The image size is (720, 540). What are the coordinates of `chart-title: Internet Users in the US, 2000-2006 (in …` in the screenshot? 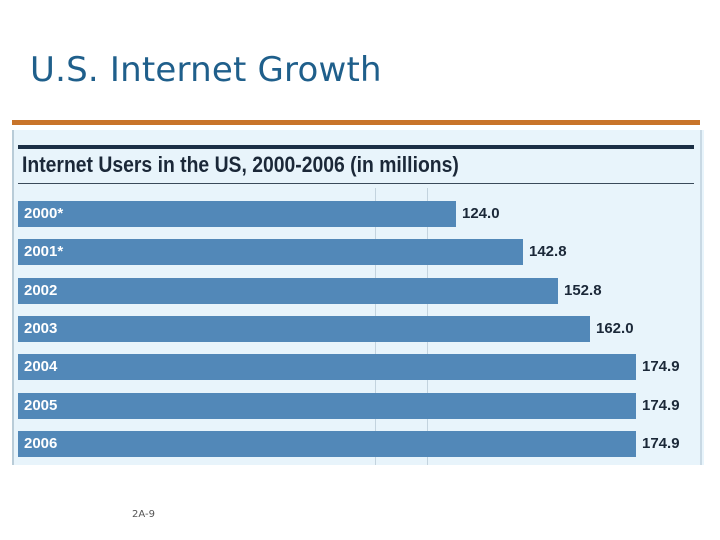 It's located at (240, 164).